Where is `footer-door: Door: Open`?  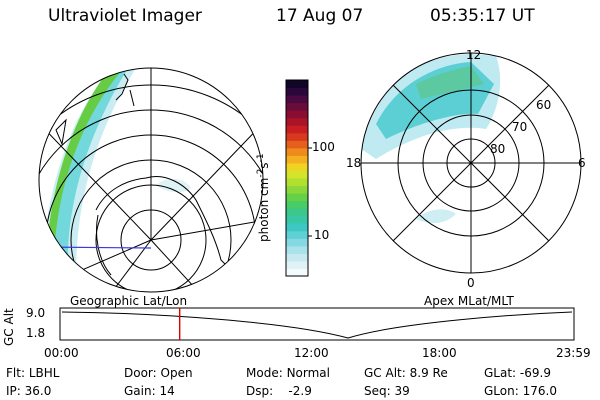
footer-door: Door: Open is located at coordinates (158, 373).